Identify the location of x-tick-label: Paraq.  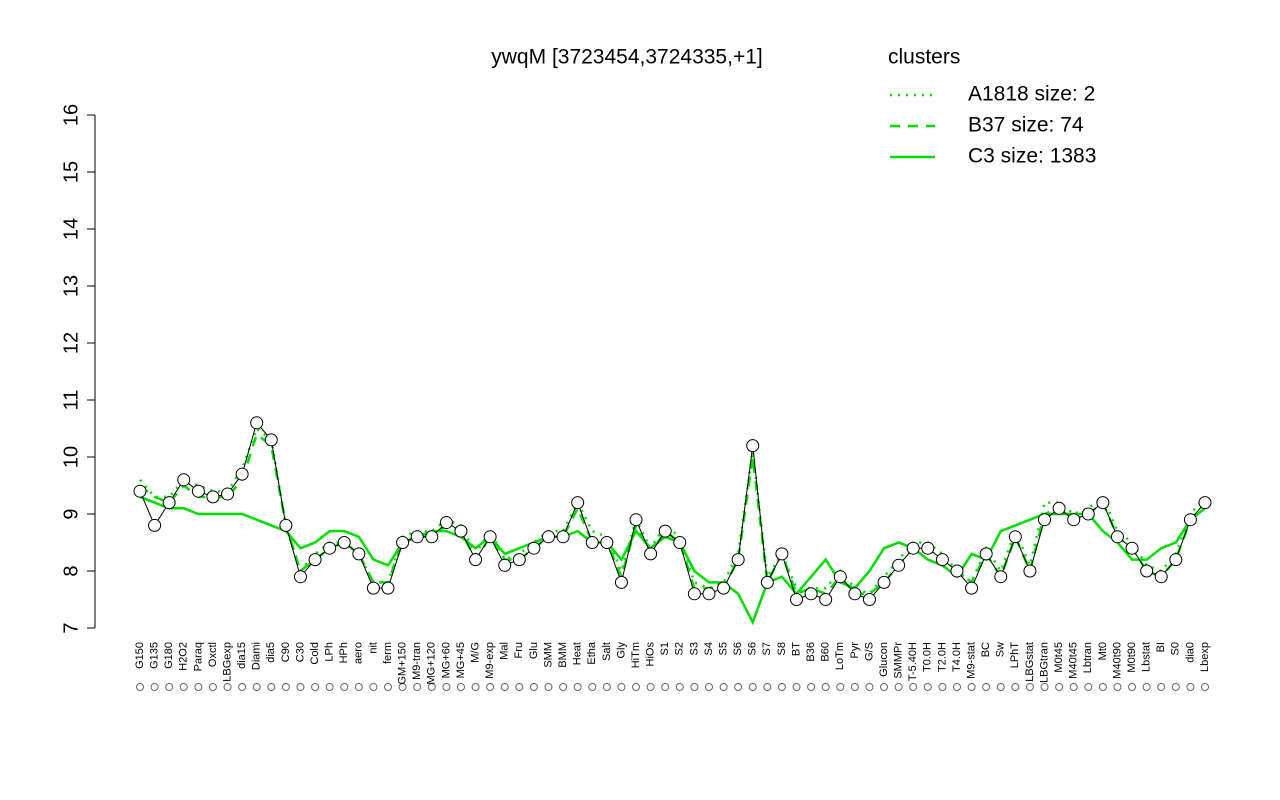
(198, 656).